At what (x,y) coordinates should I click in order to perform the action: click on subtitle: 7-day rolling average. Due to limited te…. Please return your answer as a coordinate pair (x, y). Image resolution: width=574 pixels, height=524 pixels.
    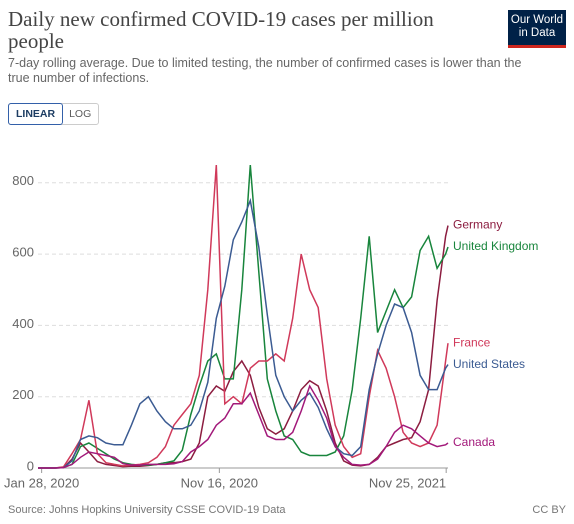
    Looking at the image, I should click on (265, 70).